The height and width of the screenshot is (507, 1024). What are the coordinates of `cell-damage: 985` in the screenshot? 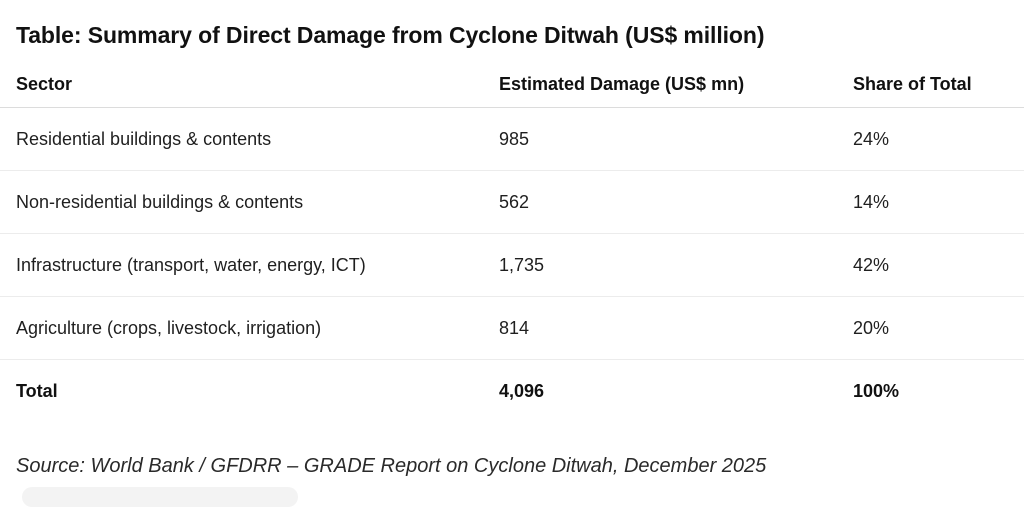 It's located at (514, 138).